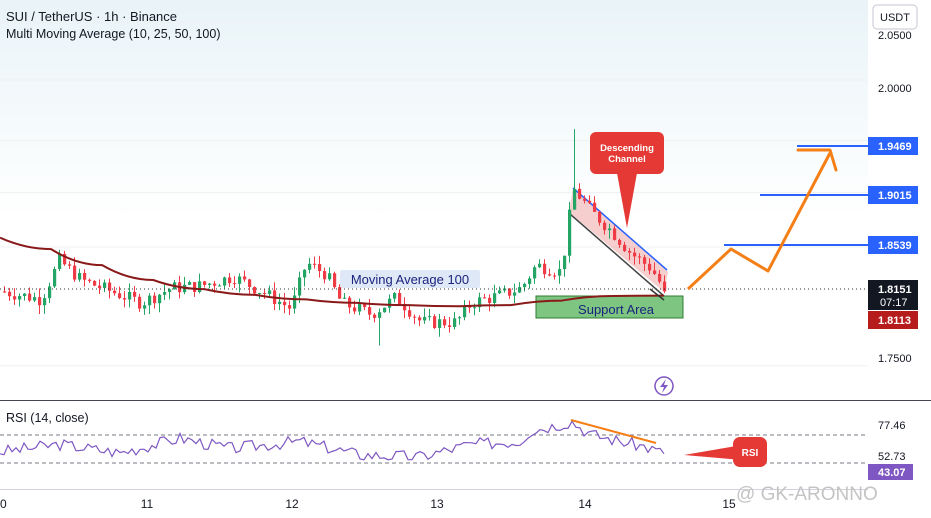  Describe the element at coordinates (147, 504) in the screenshot. I see `time-label-11: 11` at that location.